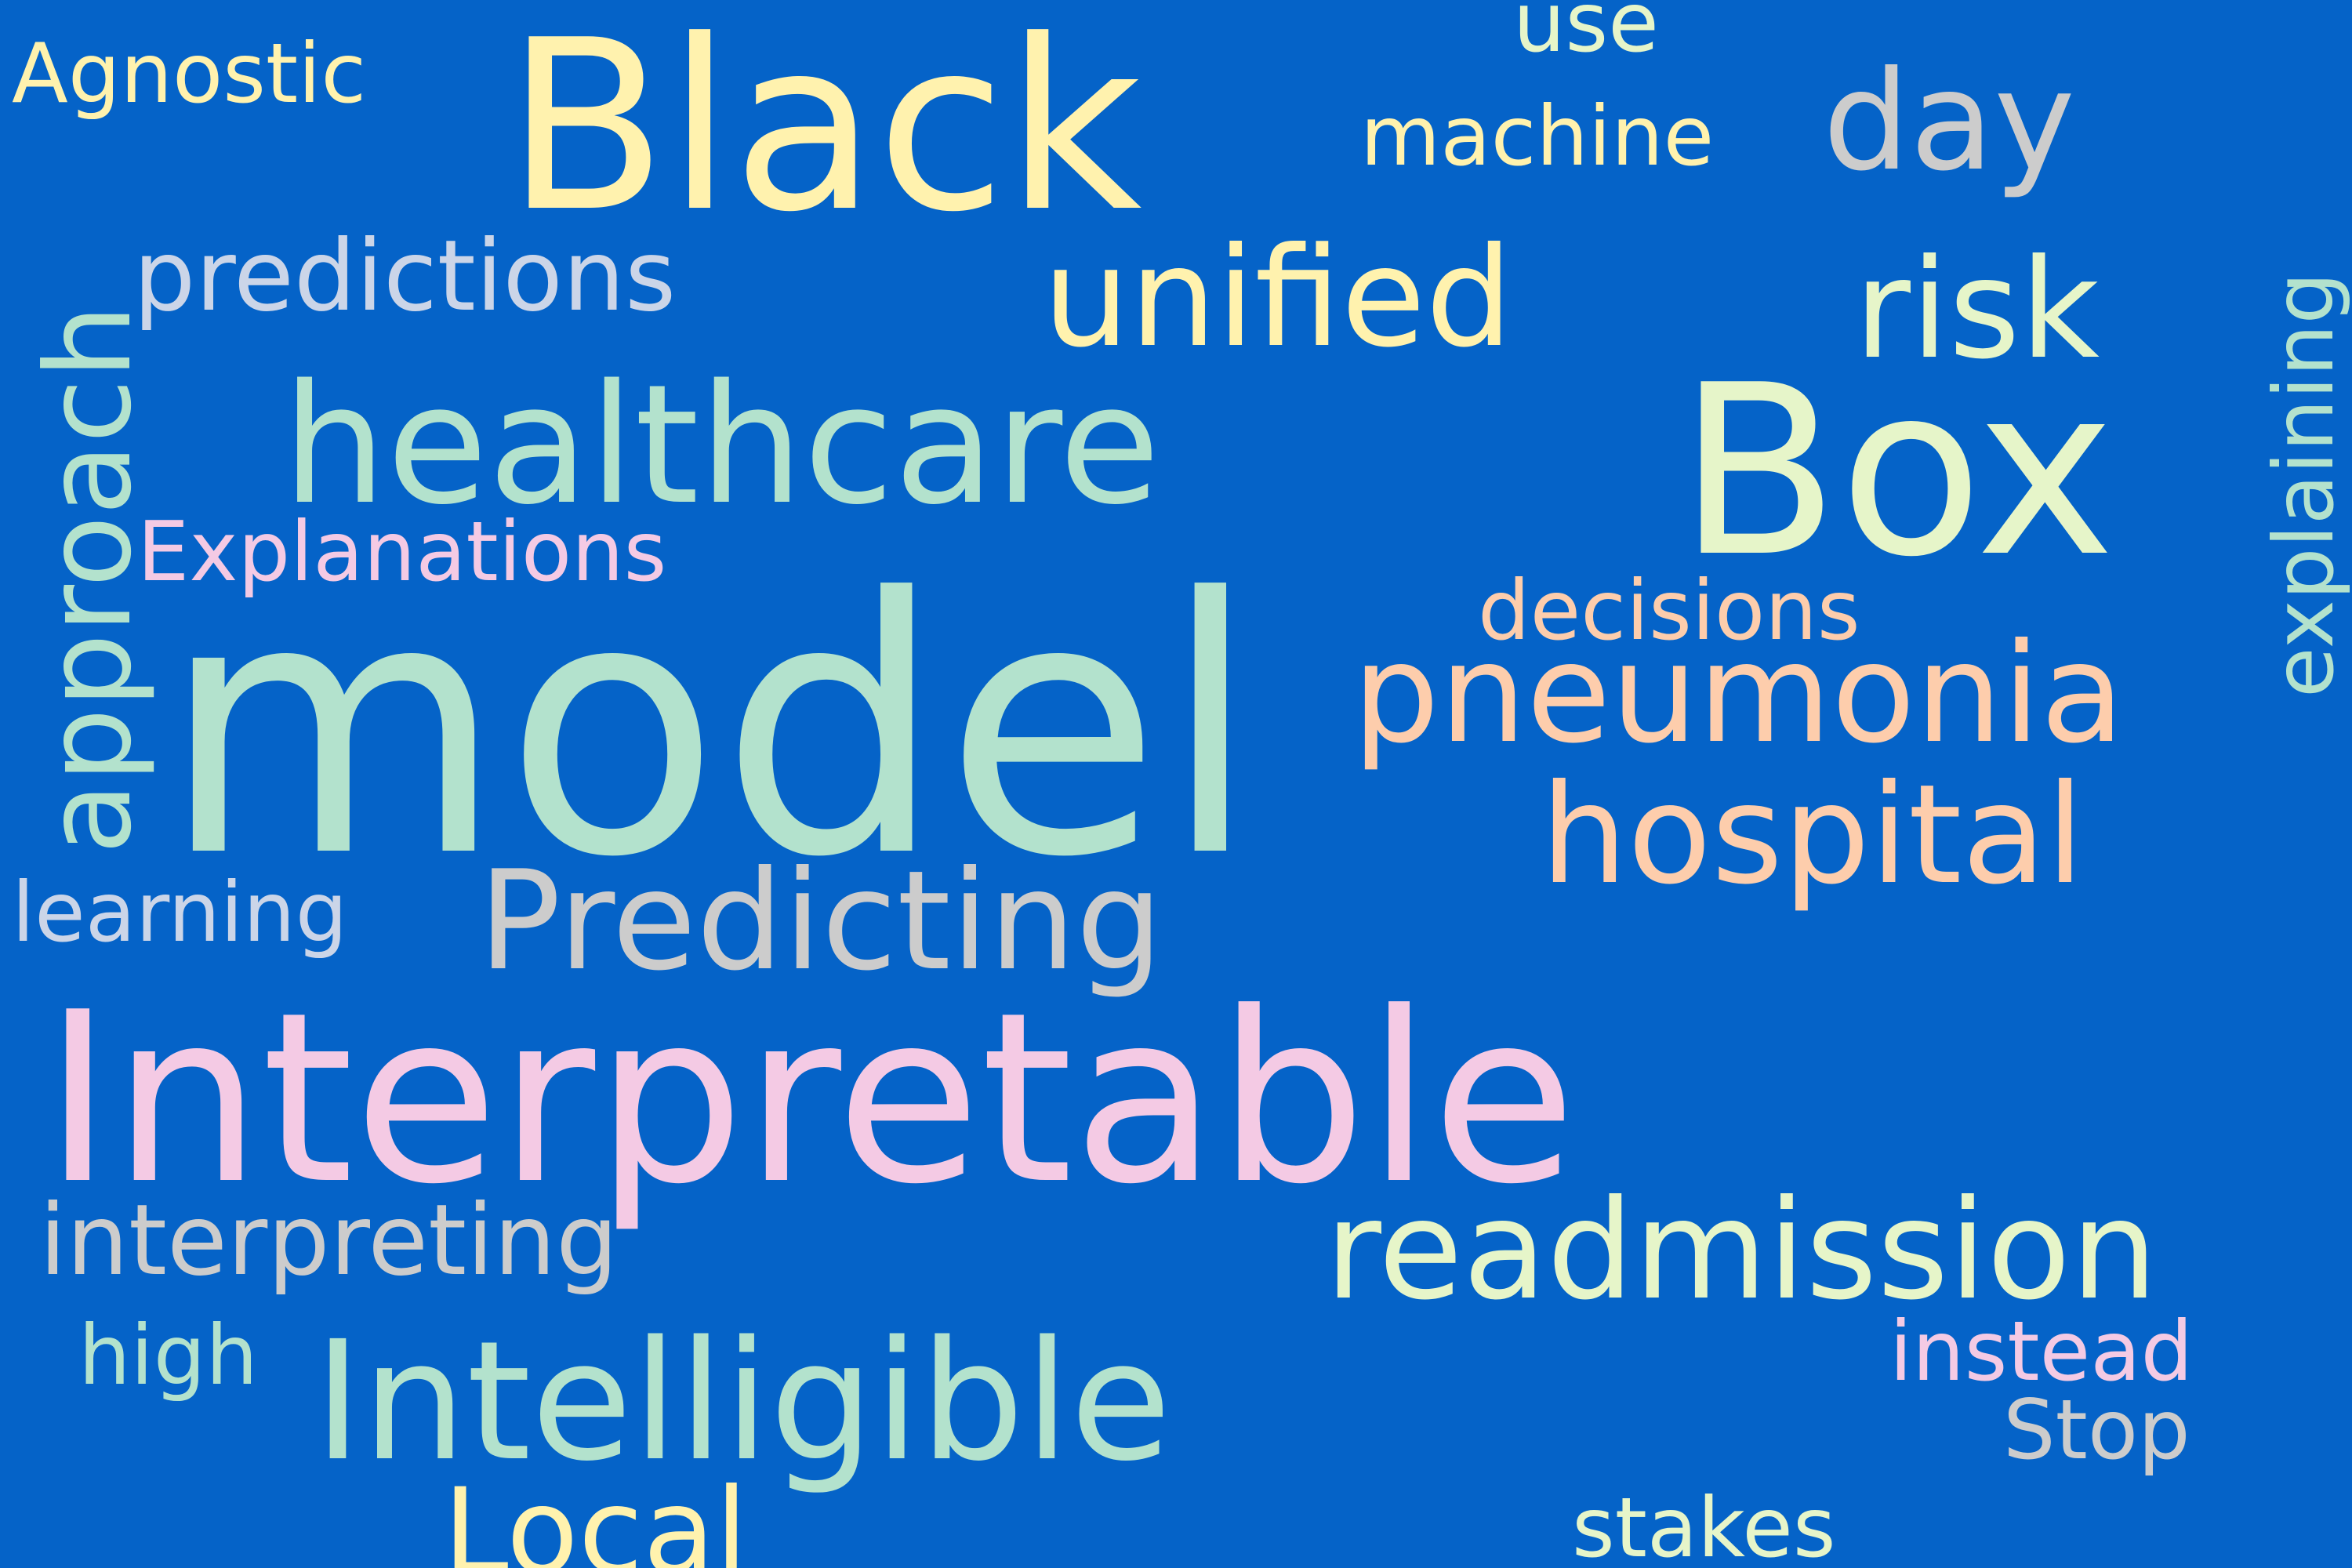  What do you see at coordinates (1949, 122) in the screenshot?
I see `word-day: day` at bounding box center [1949, 122].